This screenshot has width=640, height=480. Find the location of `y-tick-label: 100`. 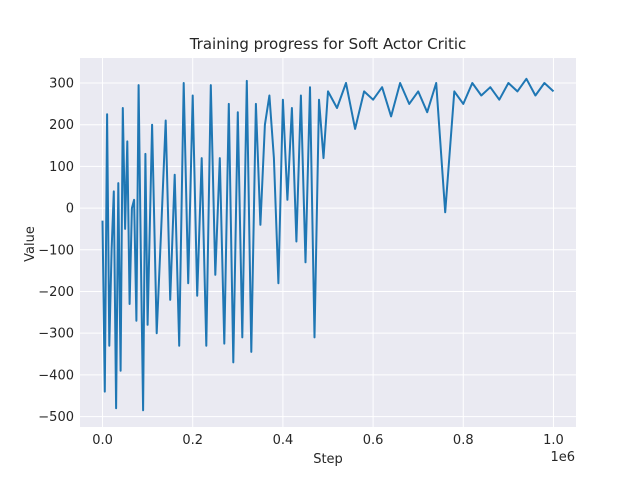

y-tick-label: 100 is located at coordinates (61, 167).